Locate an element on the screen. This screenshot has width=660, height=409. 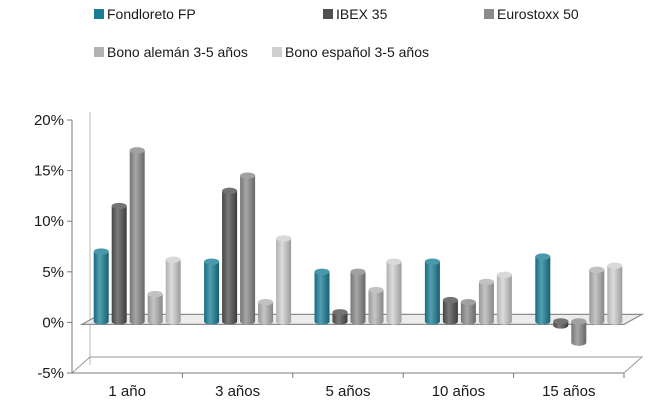
x-axis: 1 año 3 años 5 años 10 años 15 años is located at coordinates (348, 386).